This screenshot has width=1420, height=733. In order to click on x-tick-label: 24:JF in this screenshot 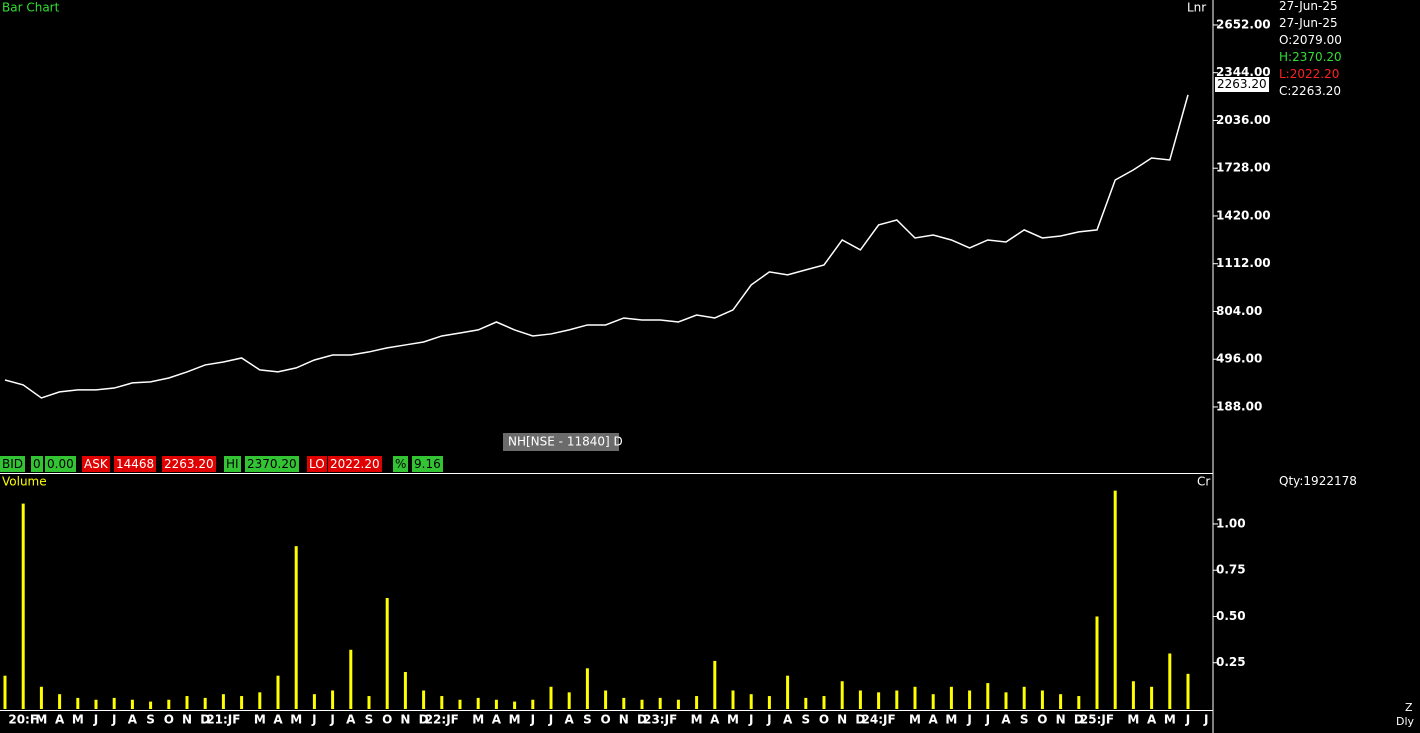, I will do `click(879, 720)`.